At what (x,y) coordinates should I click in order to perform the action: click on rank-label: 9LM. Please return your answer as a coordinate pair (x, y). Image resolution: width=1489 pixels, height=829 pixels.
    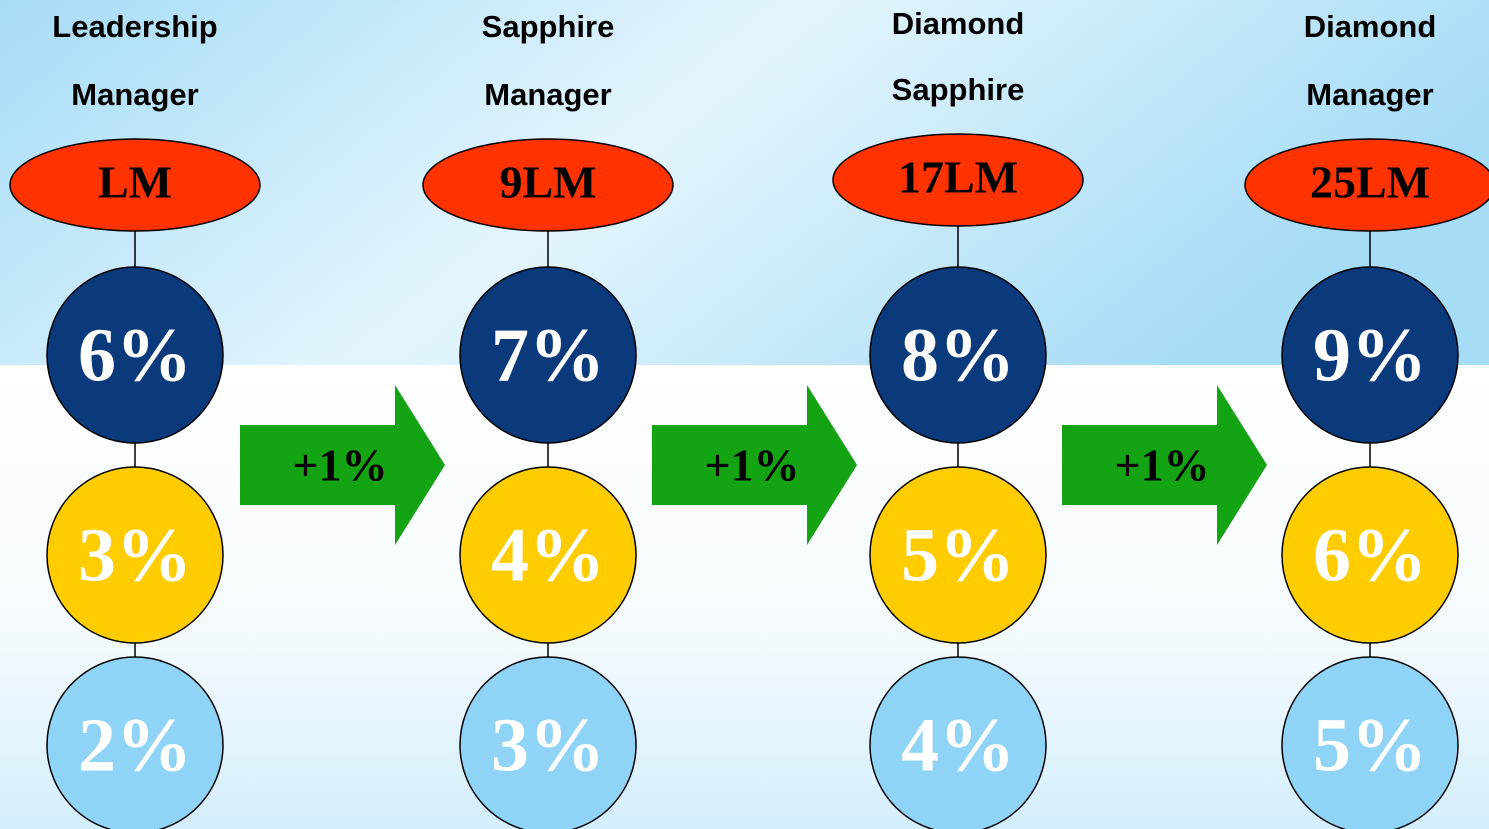
    Looking at the image, I should click on (547, 182).